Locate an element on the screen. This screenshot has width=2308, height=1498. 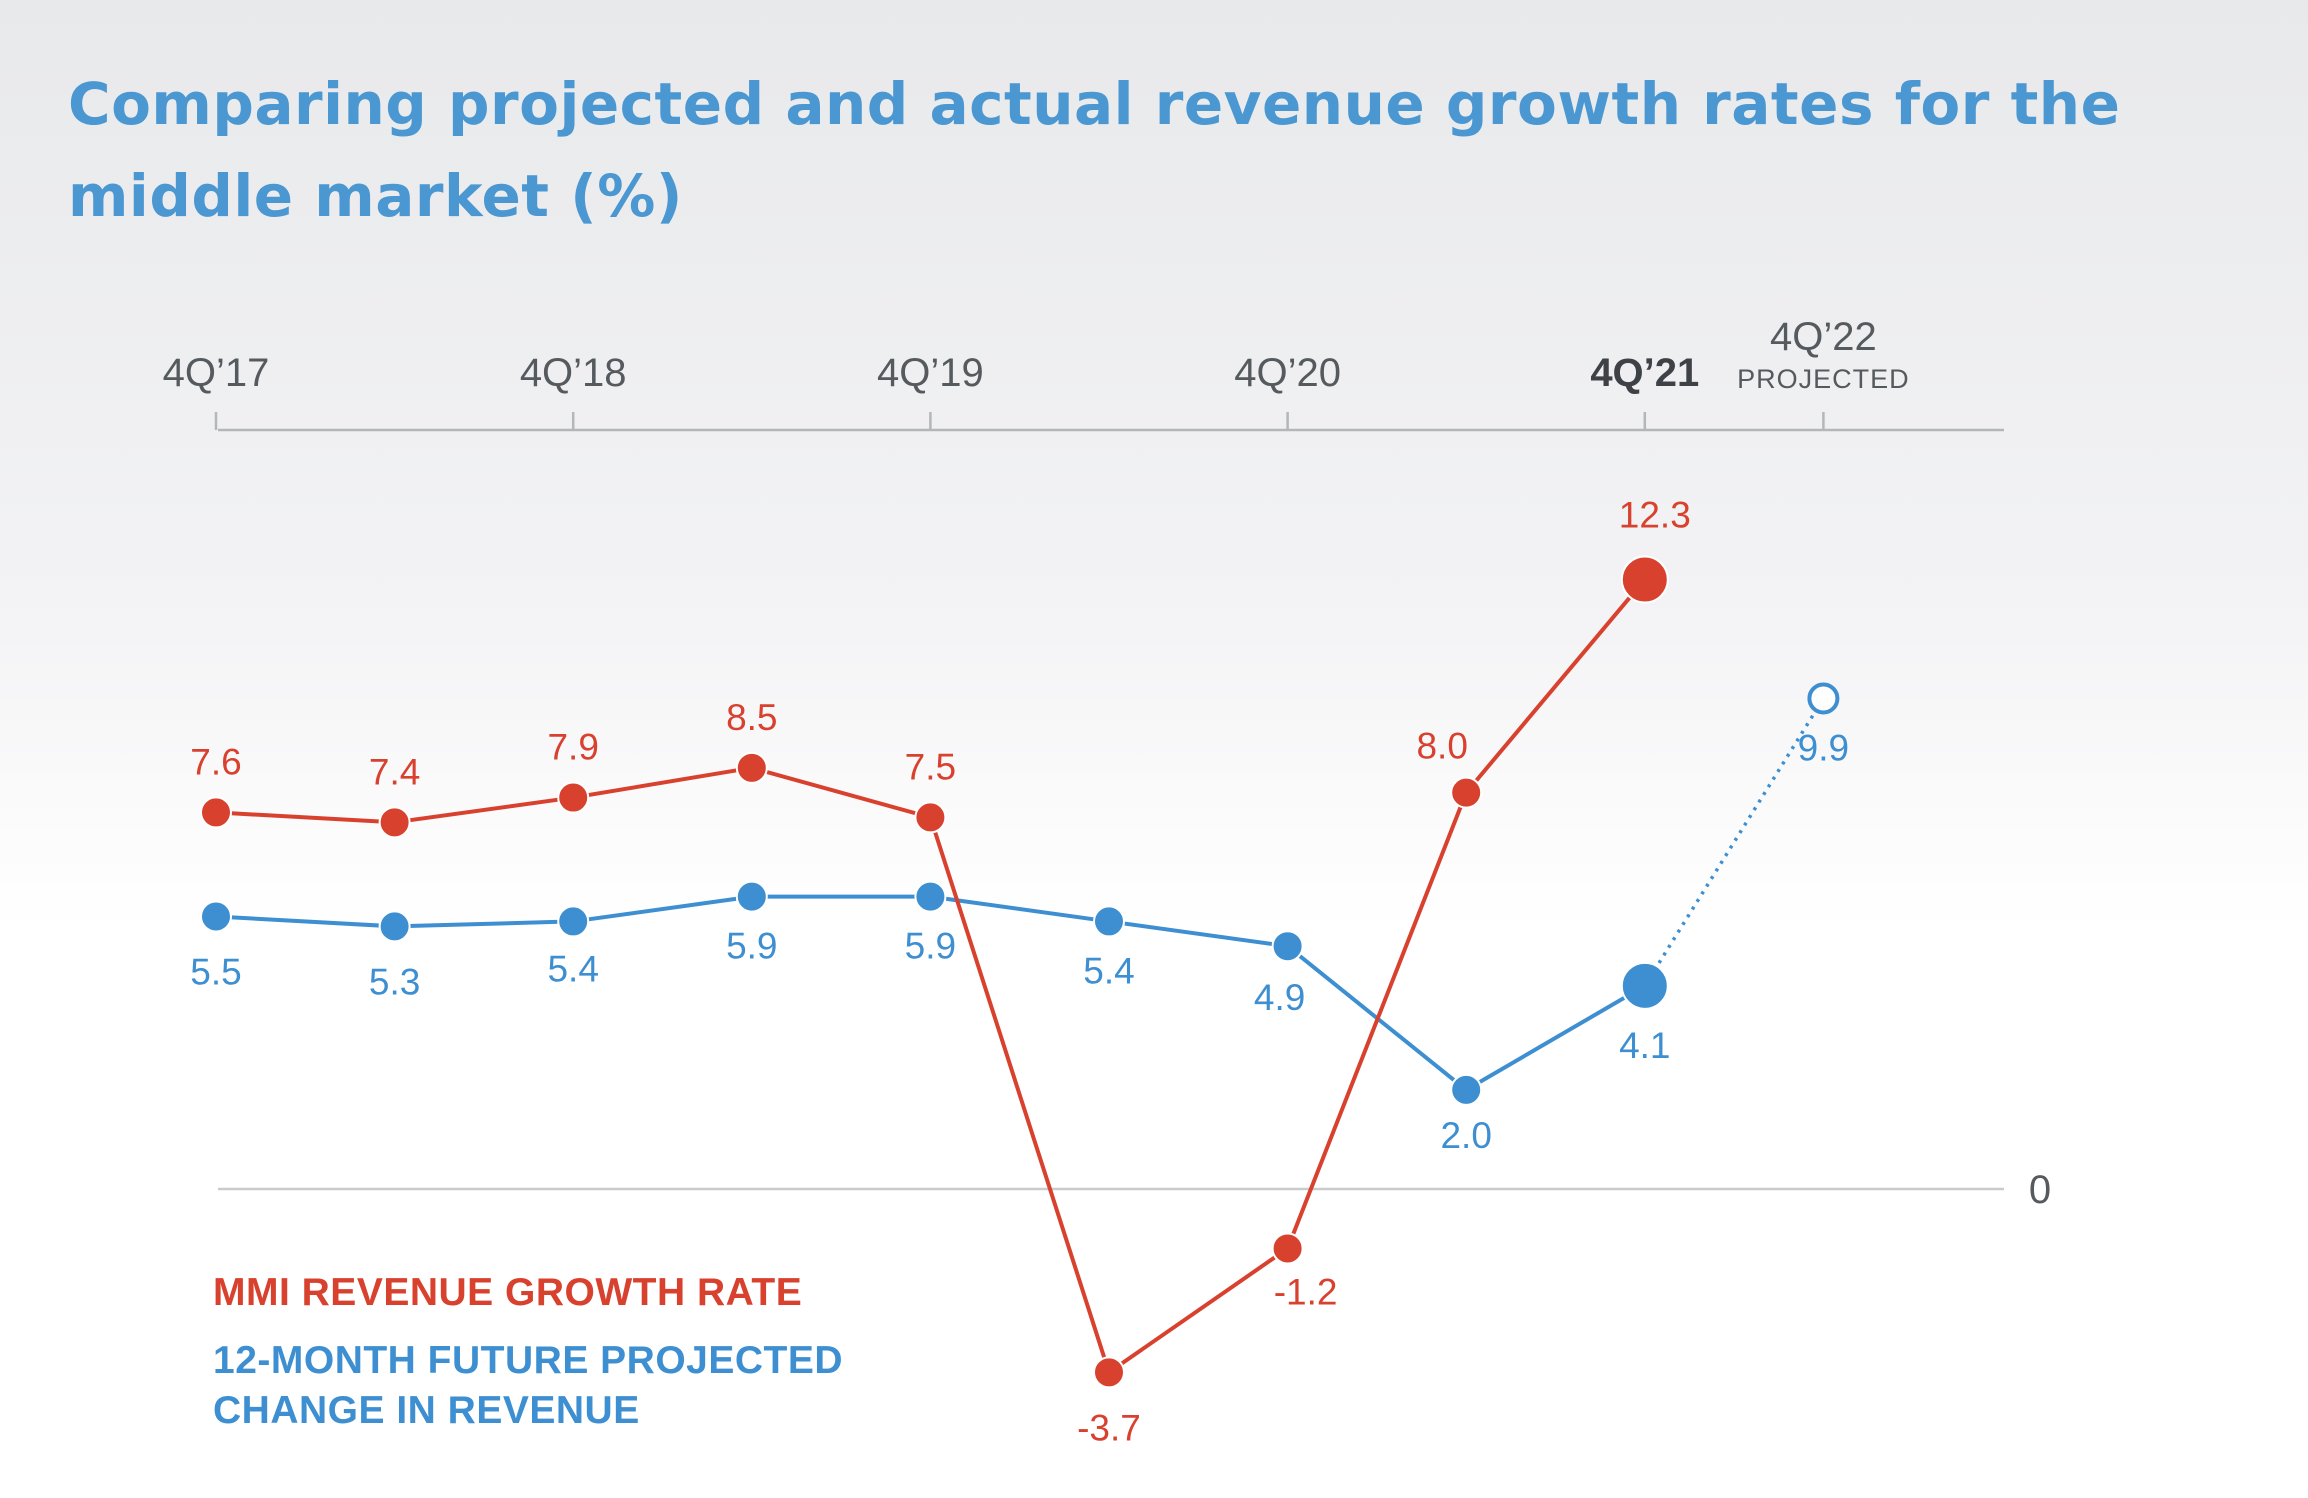
data-label-projected-change-4q-20: 4.9 is located at coordinates (1279, 997).